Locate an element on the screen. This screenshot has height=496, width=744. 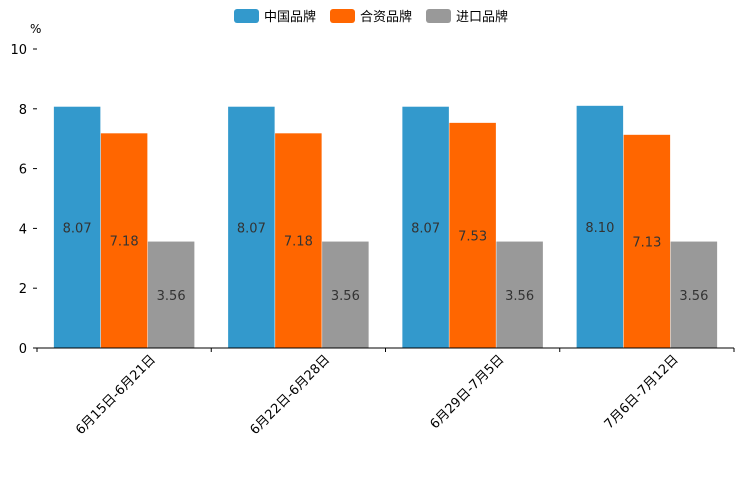
legend-label: 中国品牌 is located at coordinates (290, 17).